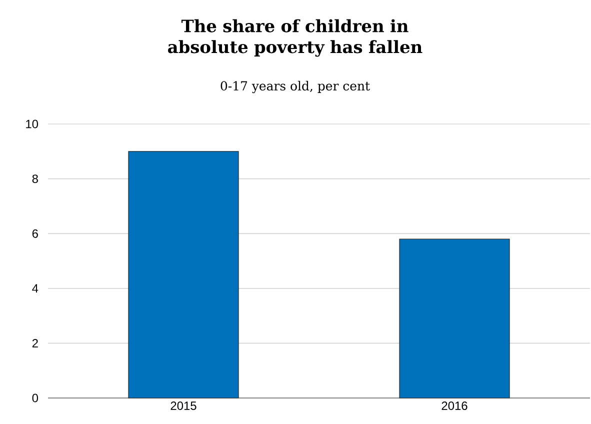 The image size is (591, 424). Describe the element at coordinates (295, 87) in the screenshot. I see `chart-subtitle: 0-17 years old, per cent` at that location.